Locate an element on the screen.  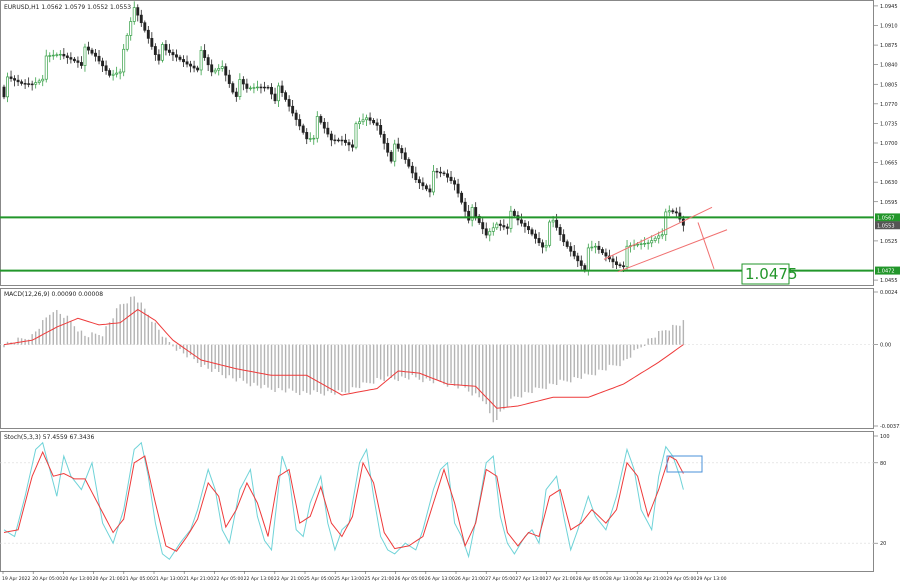
target-label-box is located at coordinates (765, 274).